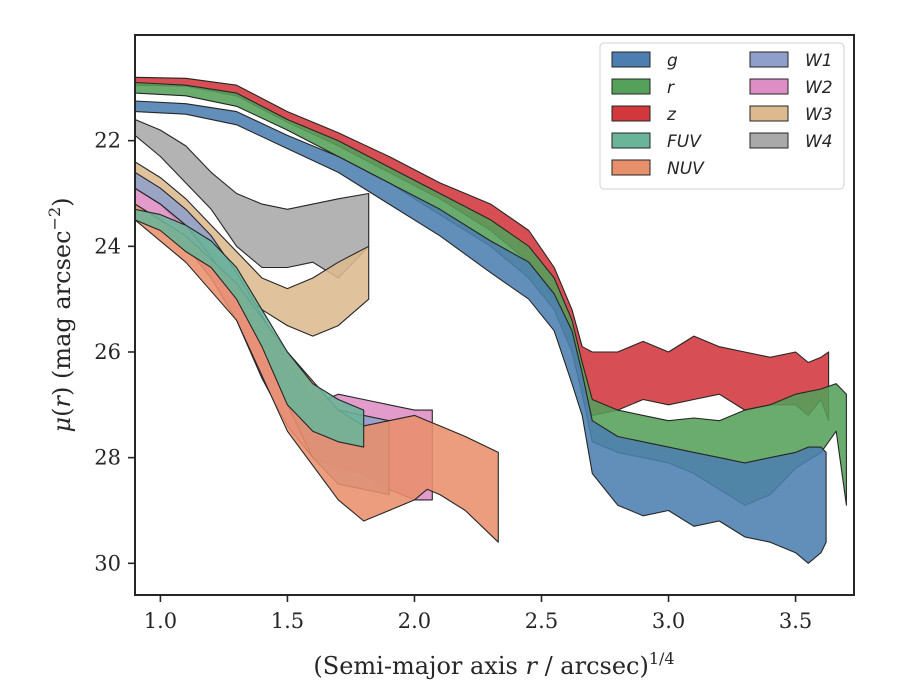 Image resolution: width=900 pixels, height=700 pixels. Describe the element at coordinates (795, 621) in the screenshot. I see `x-tick-label: 3.5` at that location.